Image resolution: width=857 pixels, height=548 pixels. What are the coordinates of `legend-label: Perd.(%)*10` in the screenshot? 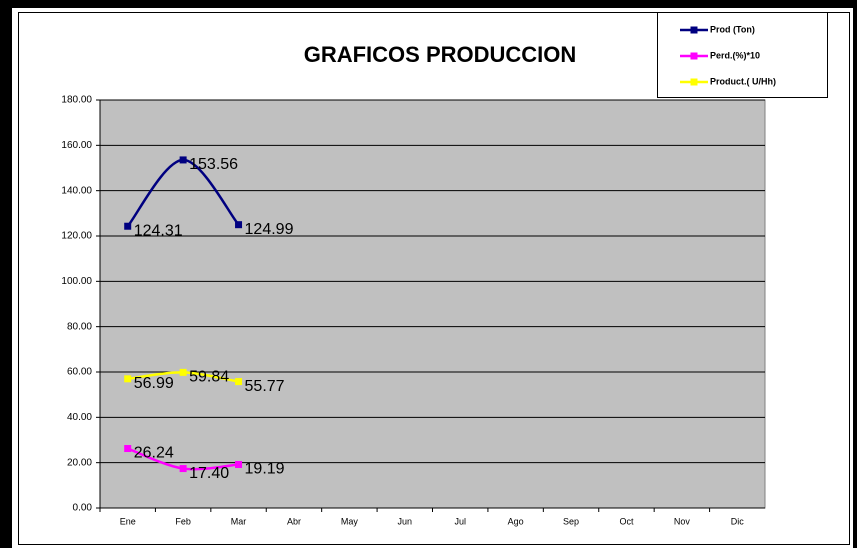 It's located at (735, 55).